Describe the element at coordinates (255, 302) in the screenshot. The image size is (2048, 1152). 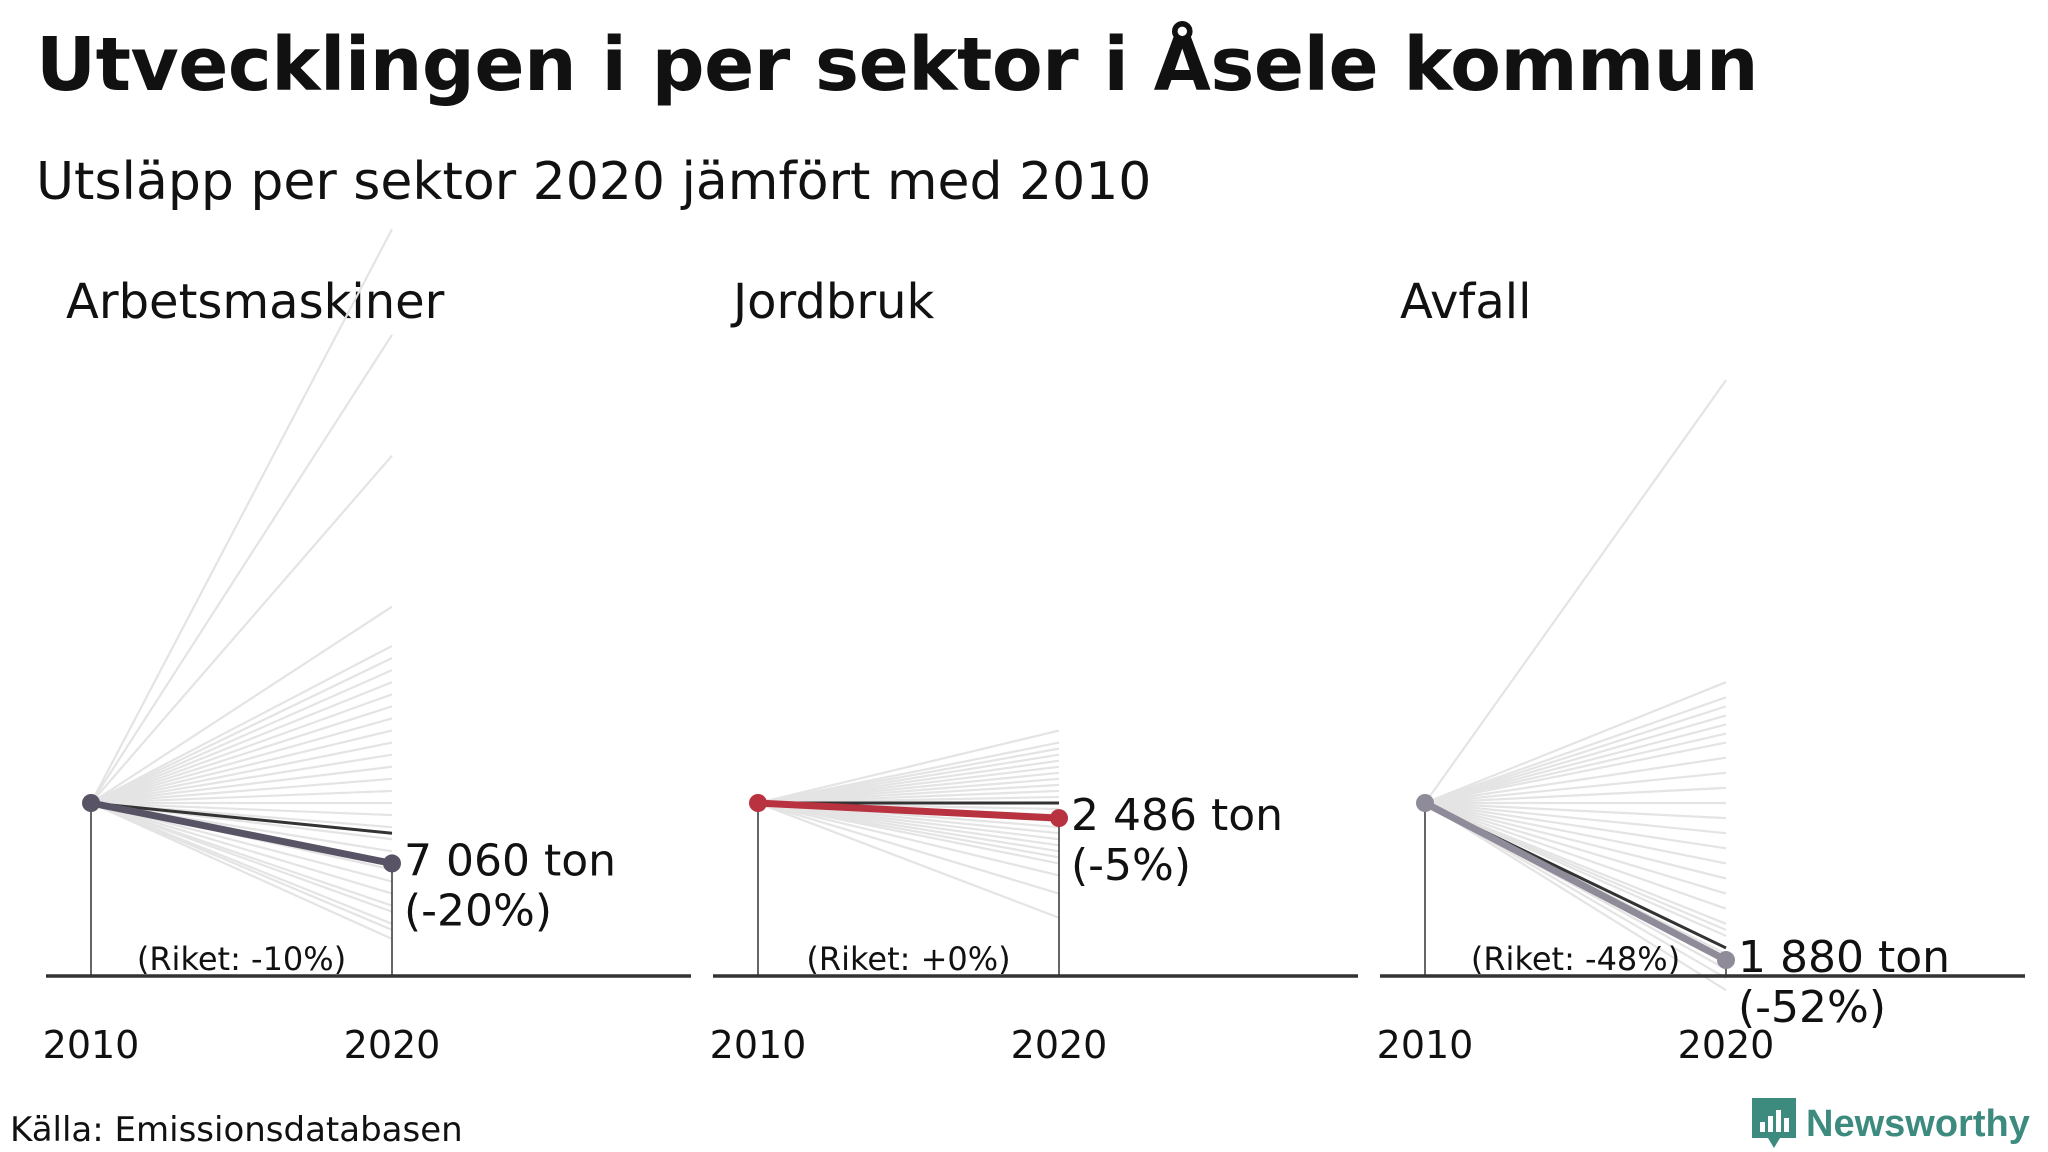
I see `panel-title: Arbetsmaskiner` at that location.